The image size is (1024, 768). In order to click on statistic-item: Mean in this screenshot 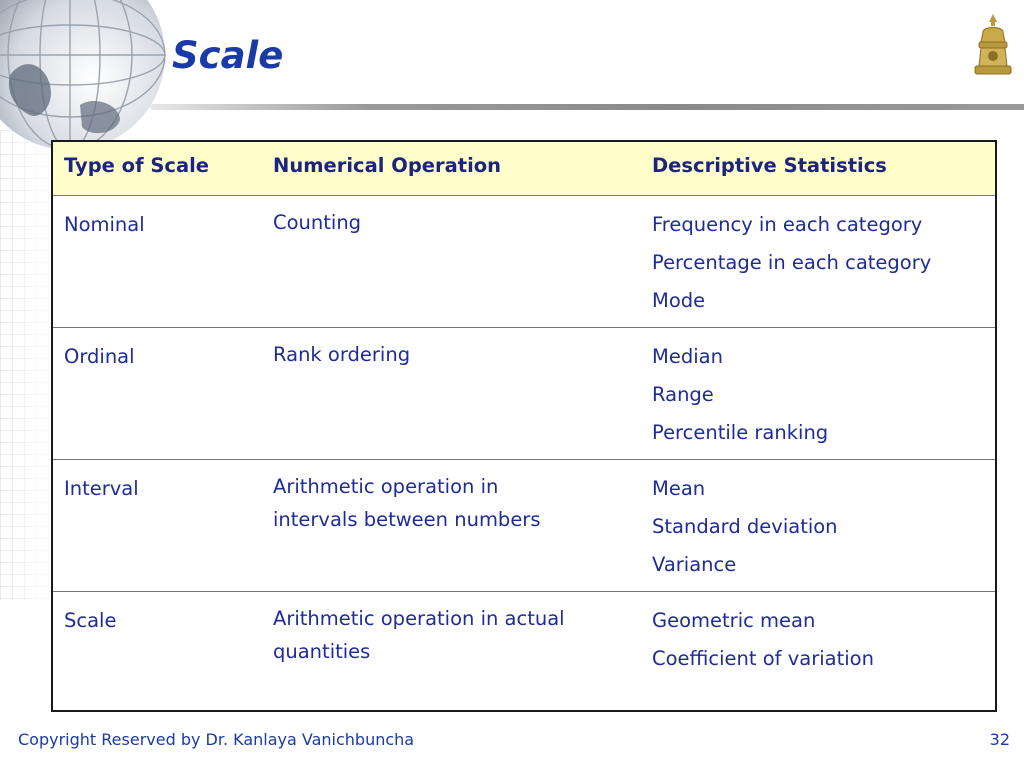, I will do `click(679, 488)`.